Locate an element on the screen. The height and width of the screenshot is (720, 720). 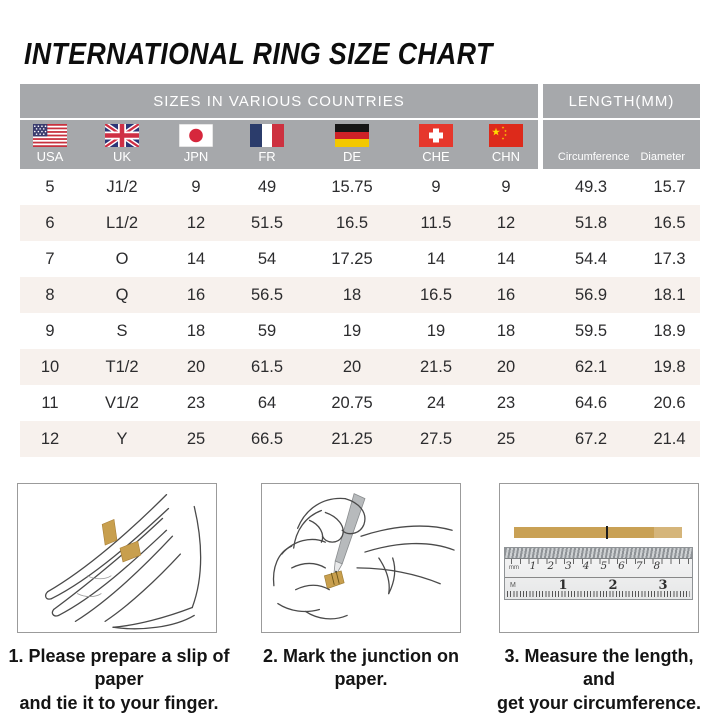
ruler-unit-bottom: M is located at coordinates (513, 585).